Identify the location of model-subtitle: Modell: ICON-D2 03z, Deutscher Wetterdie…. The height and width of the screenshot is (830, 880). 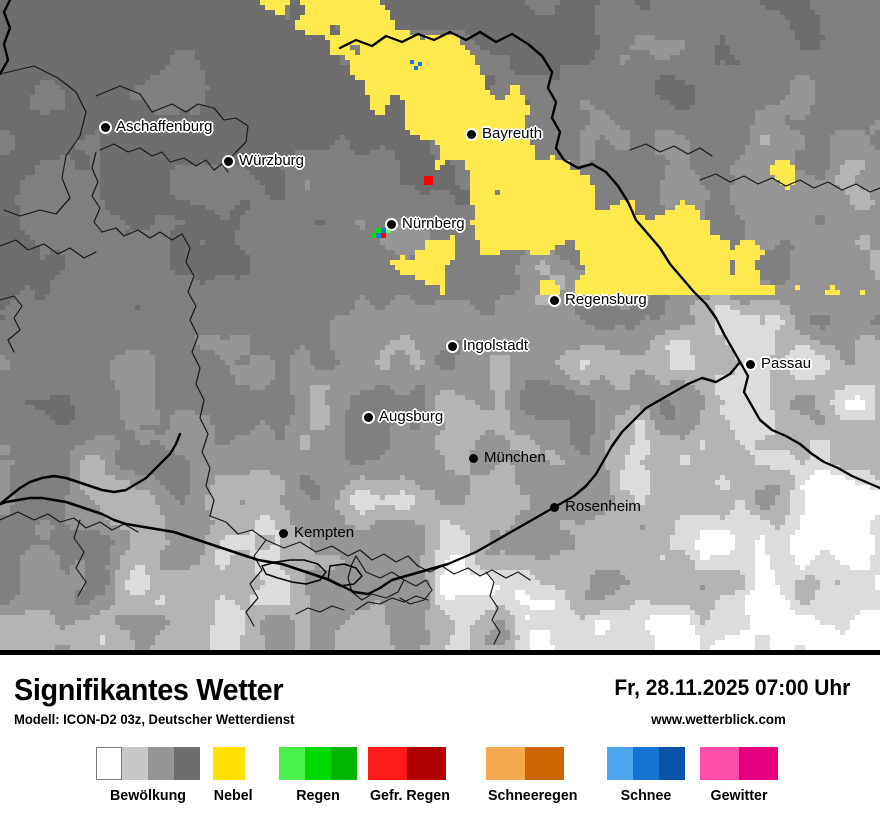
(154, 719).